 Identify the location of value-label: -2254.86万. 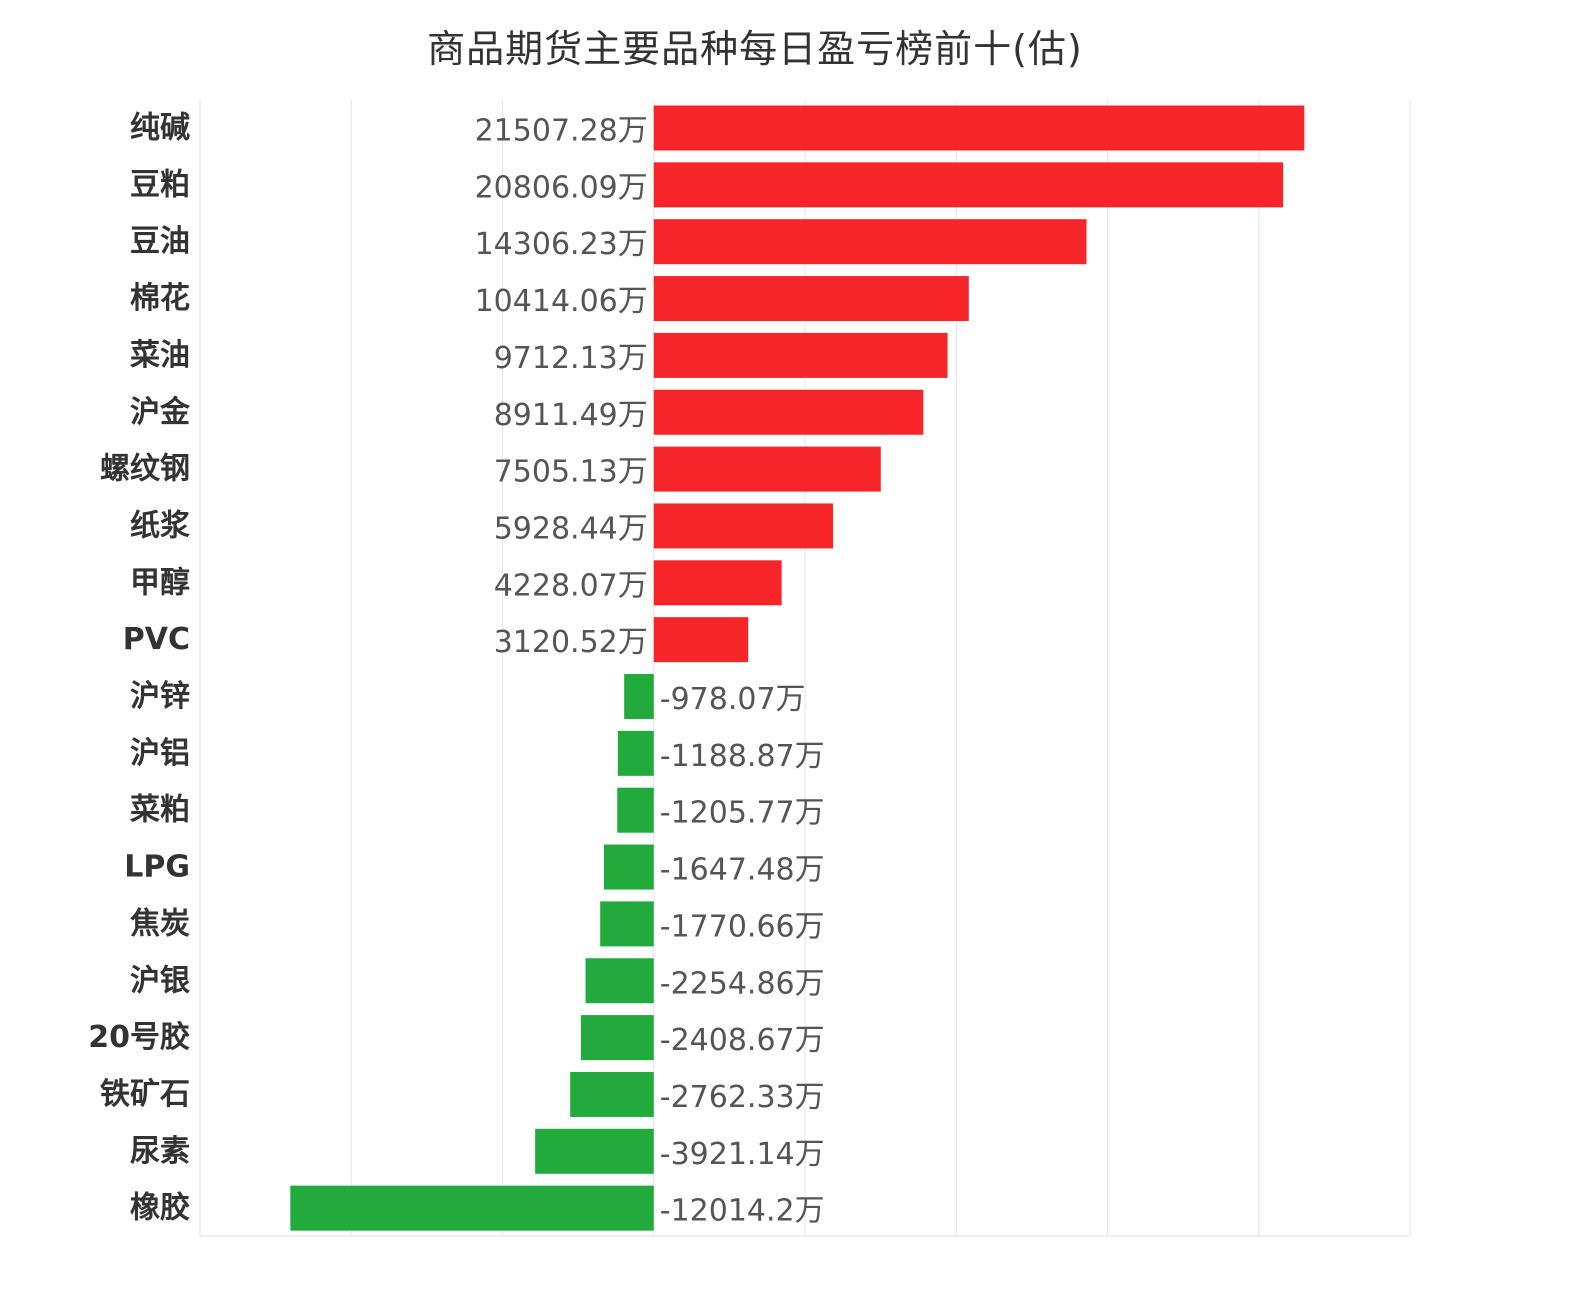
(742, 983).